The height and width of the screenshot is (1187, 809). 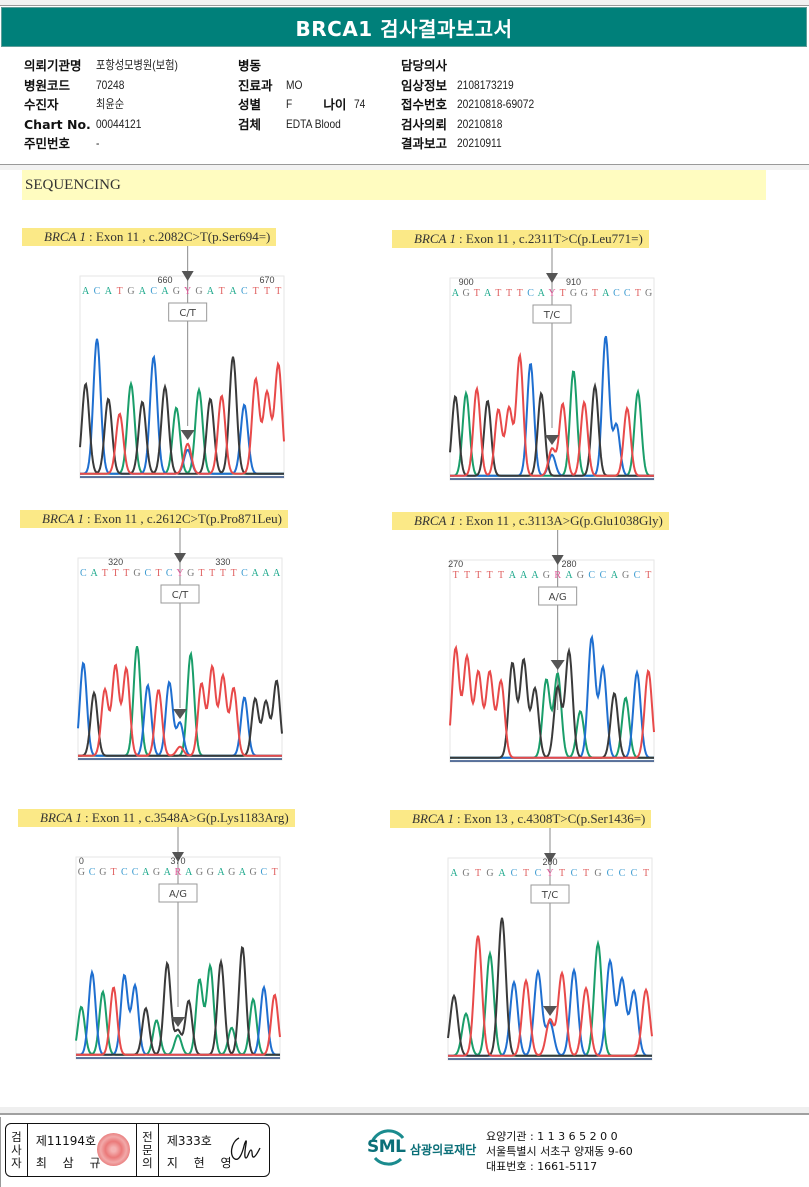 What do you see at coordinates (53, 65) in the screenshot?
I see `info-label: 의뢰기관명` at bounding box center [53, 65].